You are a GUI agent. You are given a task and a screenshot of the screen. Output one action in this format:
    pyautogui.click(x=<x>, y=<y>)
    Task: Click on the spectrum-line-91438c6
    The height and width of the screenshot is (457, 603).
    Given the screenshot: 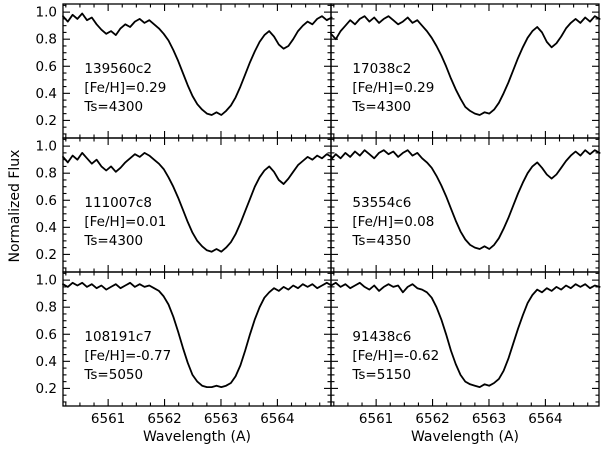 What is the action you would take?
    pyautogui.click(x=465, y=335)
    